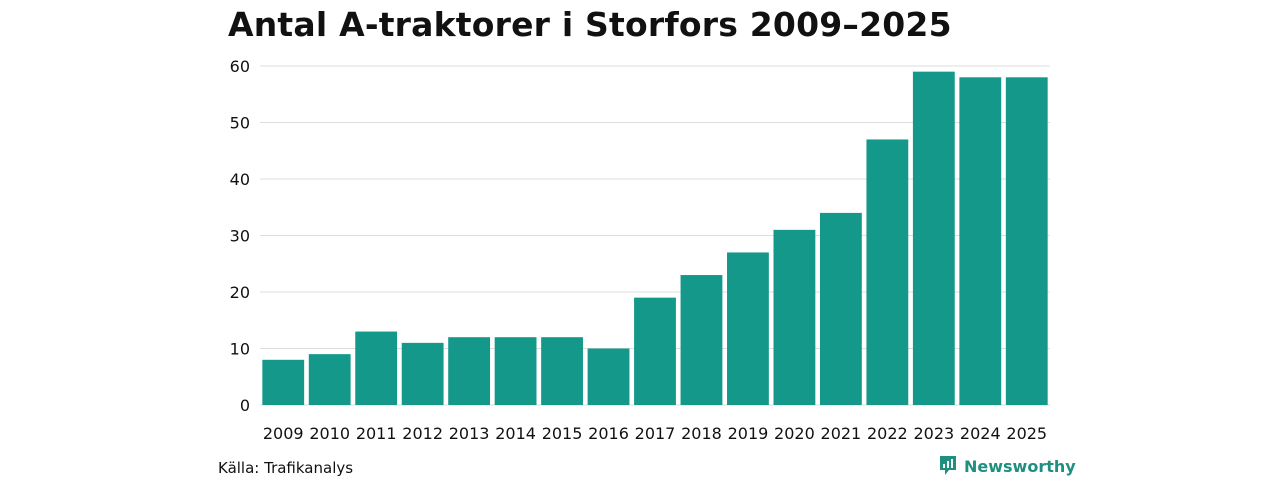 The height and width of the screenshot is (480, 1280). I want to click on x-tick-label: 2025, so click(1026, 433).